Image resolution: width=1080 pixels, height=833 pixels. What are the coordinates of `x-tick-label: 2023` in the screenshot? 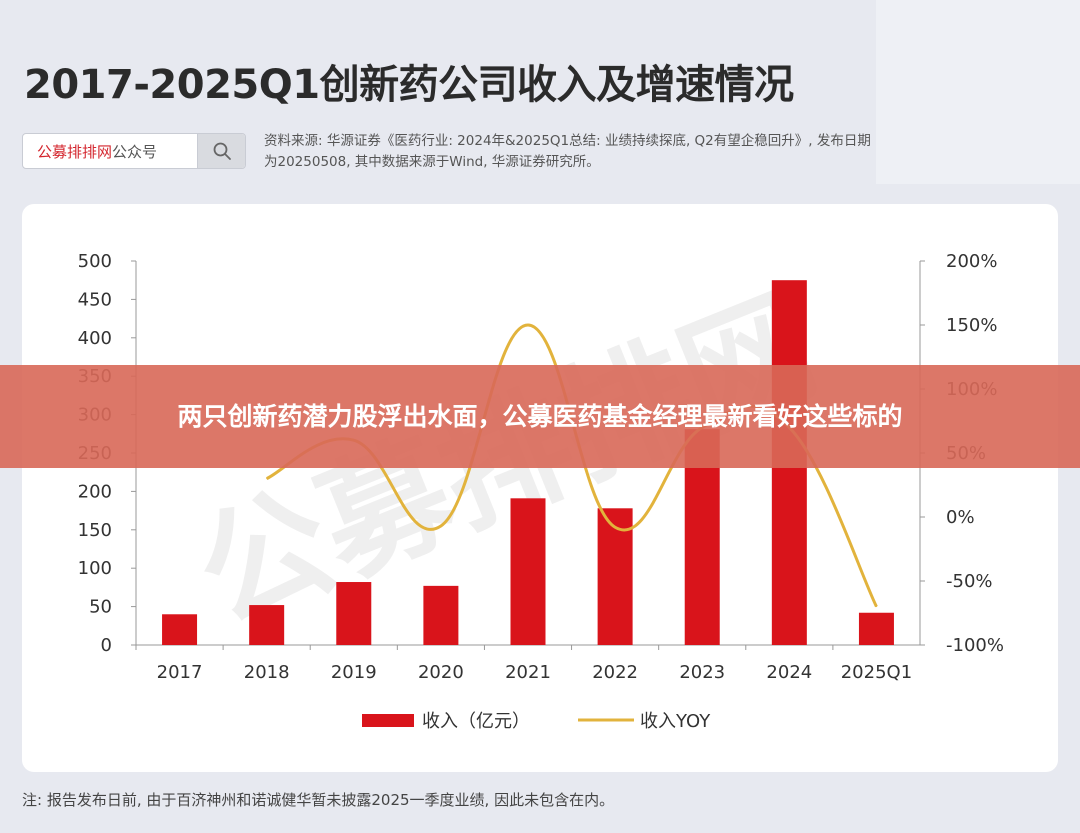 It's located at (702, 672).